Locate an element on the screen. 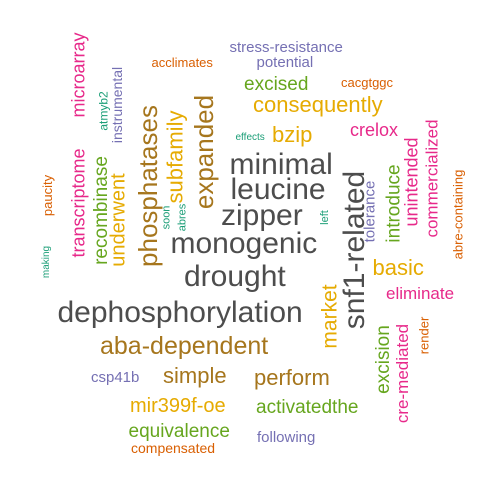  word-market: market is located at coordinates (330, 316).